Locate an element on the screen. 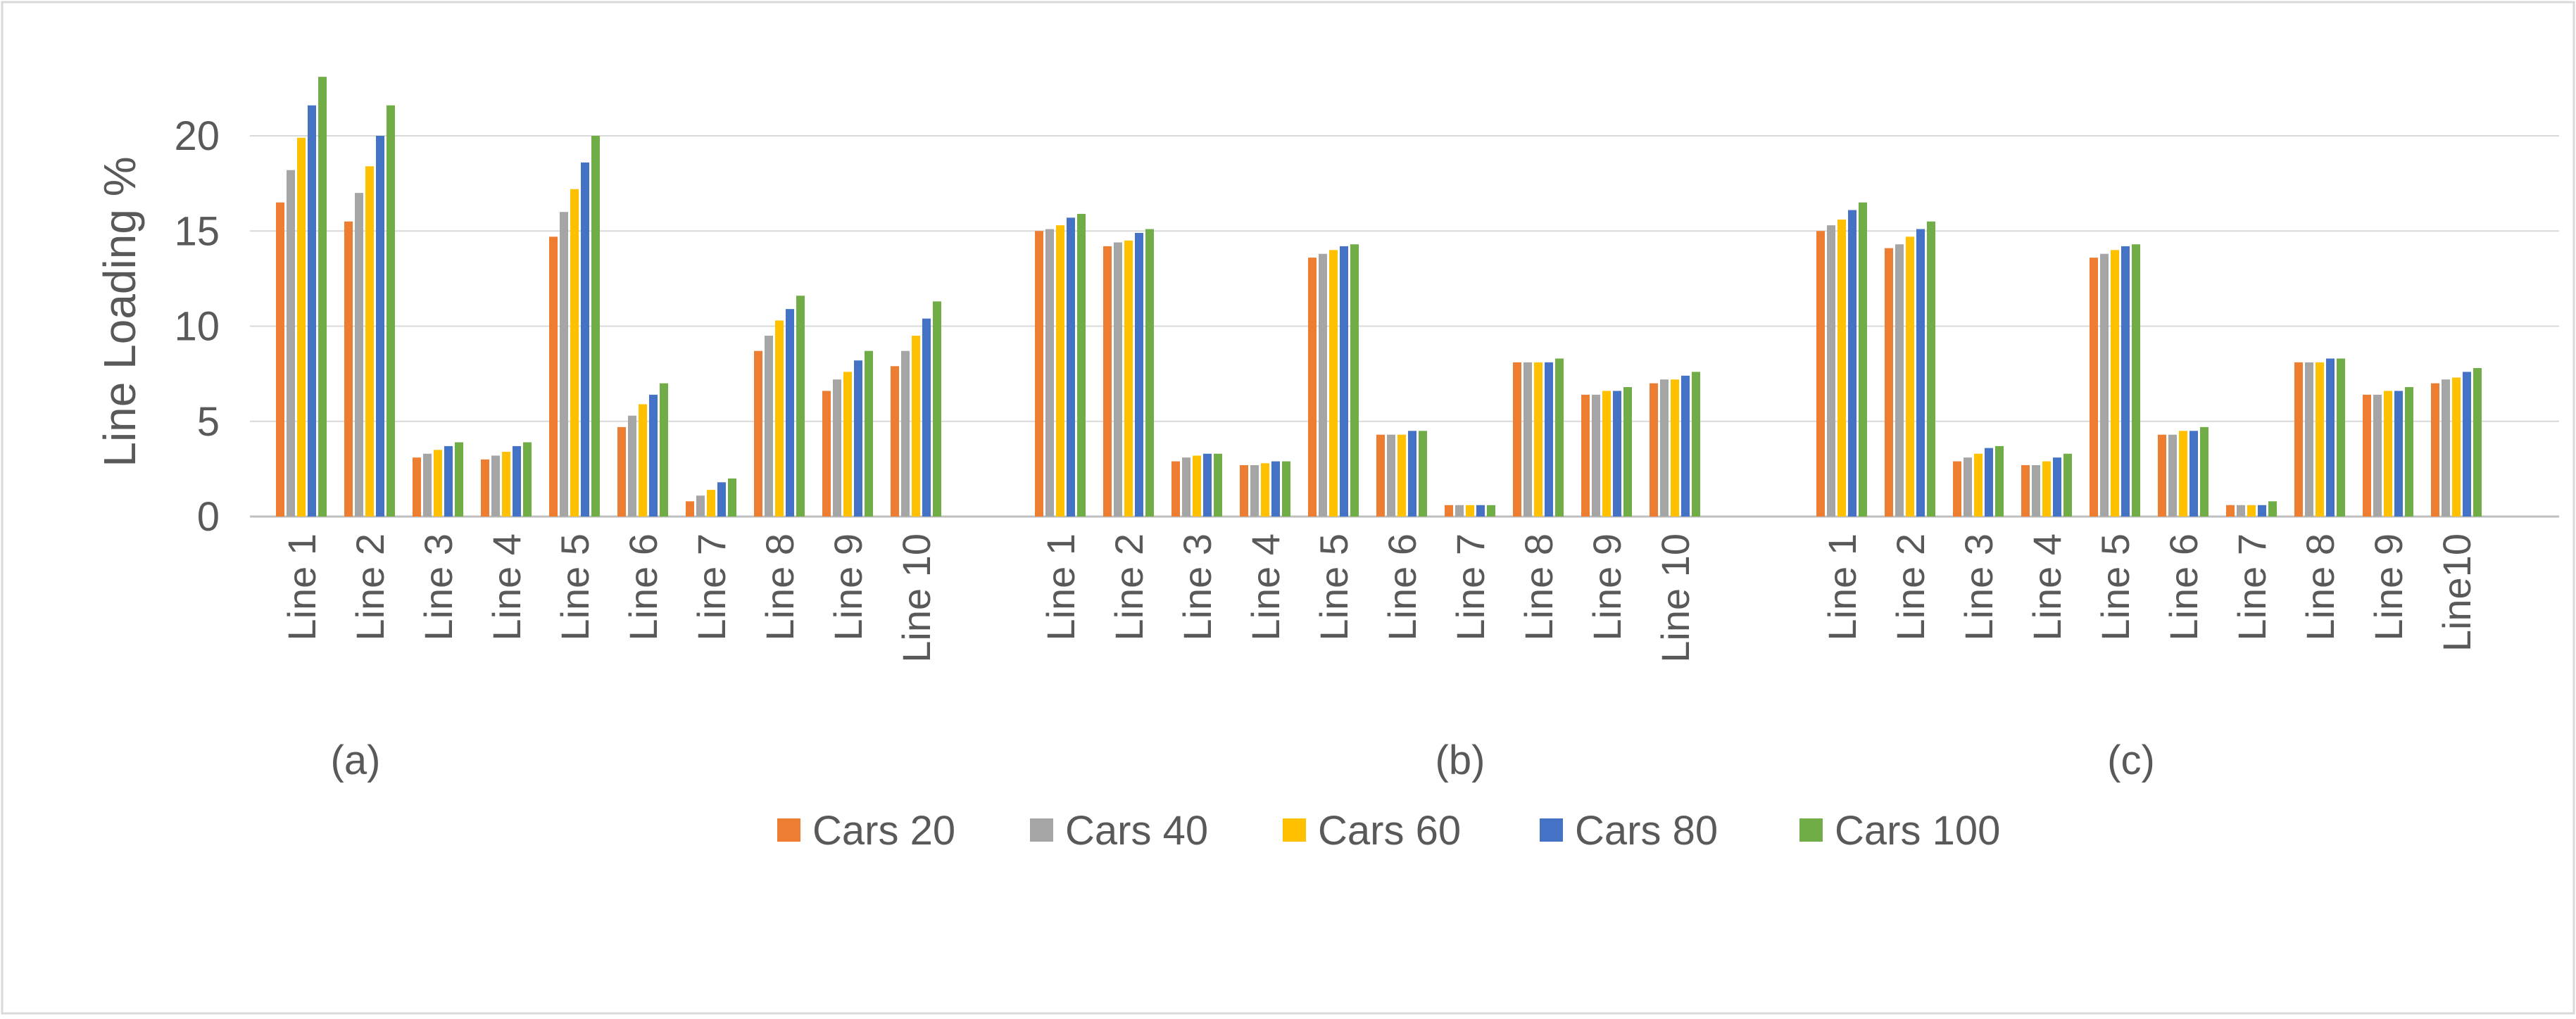  legend-swatch is located at coordinates (1811, 830).